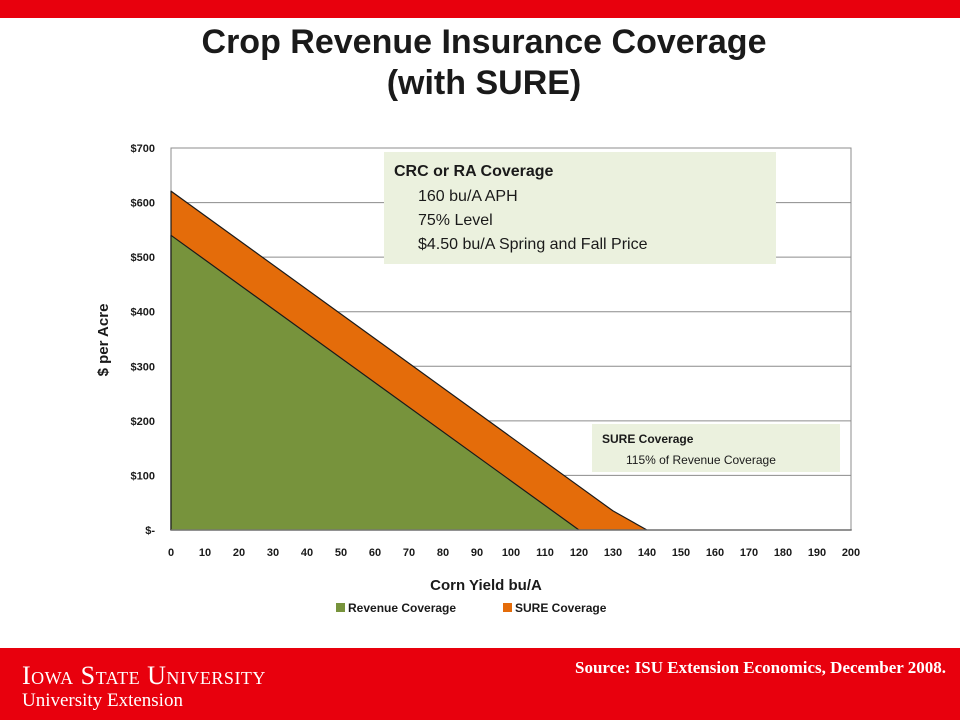 This screenshot has height=720, width=960. What do you see at coordinates (749, 553) in the screenshot?
I see `x-tick-label: 170` at bounding box center [749, 553].